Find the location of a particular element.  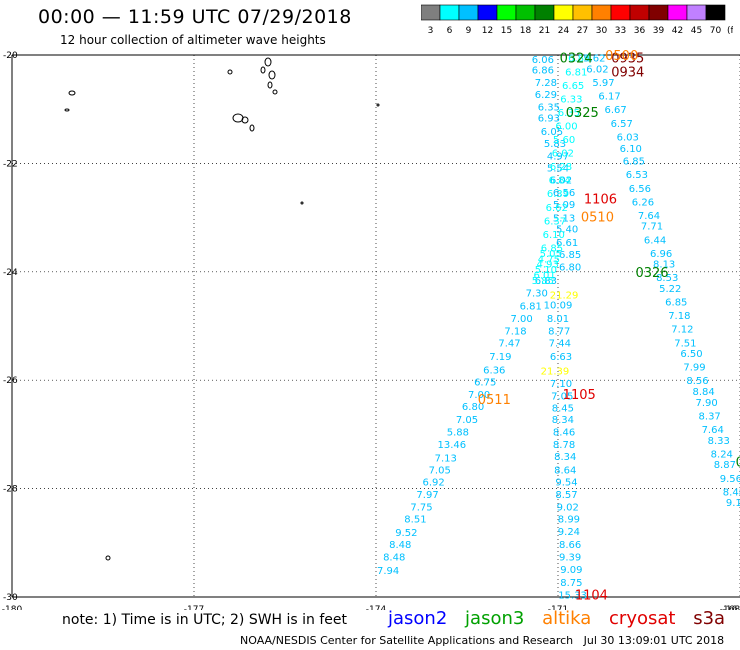

swh-value: 21.29 is located at coordinates (564, 296).